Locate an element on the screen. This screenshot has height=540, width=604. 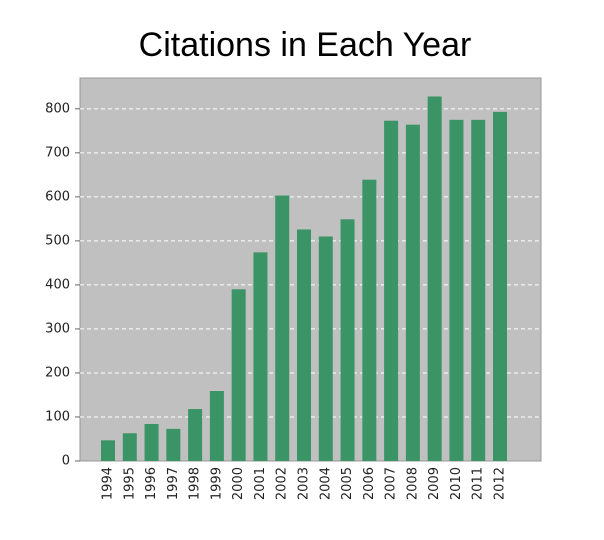
x-tick-label: 2002 is located at coordinates (282, 483).